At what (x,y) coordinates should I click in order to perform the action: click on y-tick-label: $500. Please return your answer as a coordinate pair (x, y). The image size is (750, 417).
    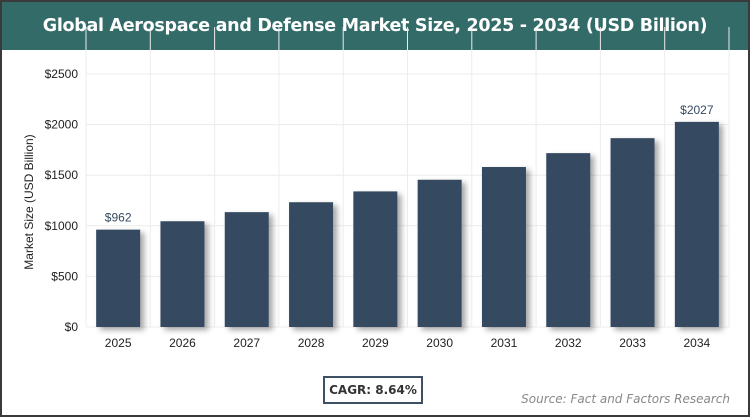
    Looking at the image, I should click on (64, 276).